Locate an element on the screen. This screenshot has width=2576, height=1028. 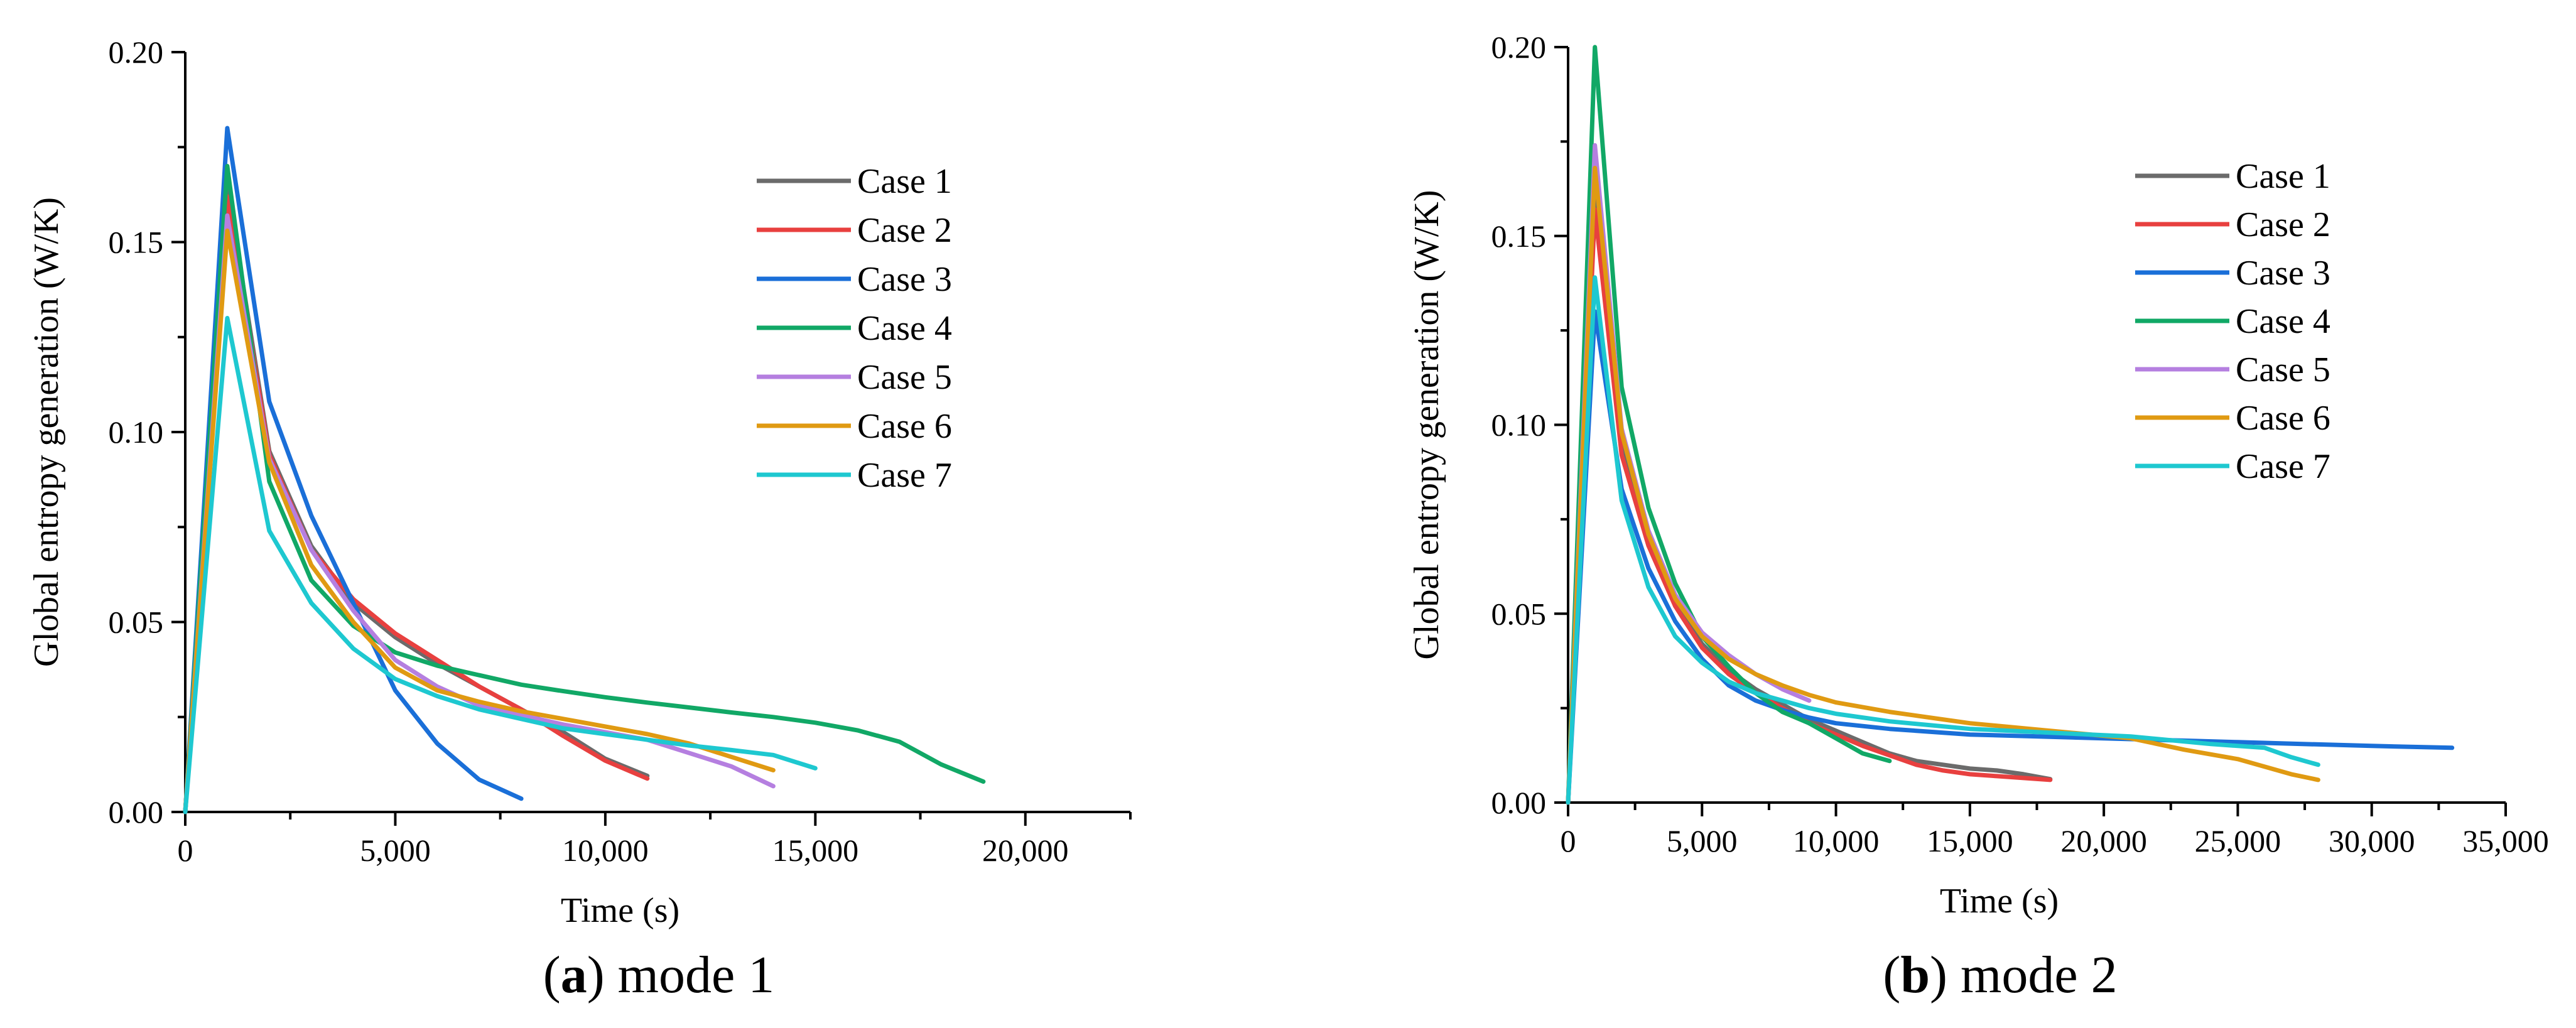
x-tick-label: 30,000 is located at coordinates (2372, 840).